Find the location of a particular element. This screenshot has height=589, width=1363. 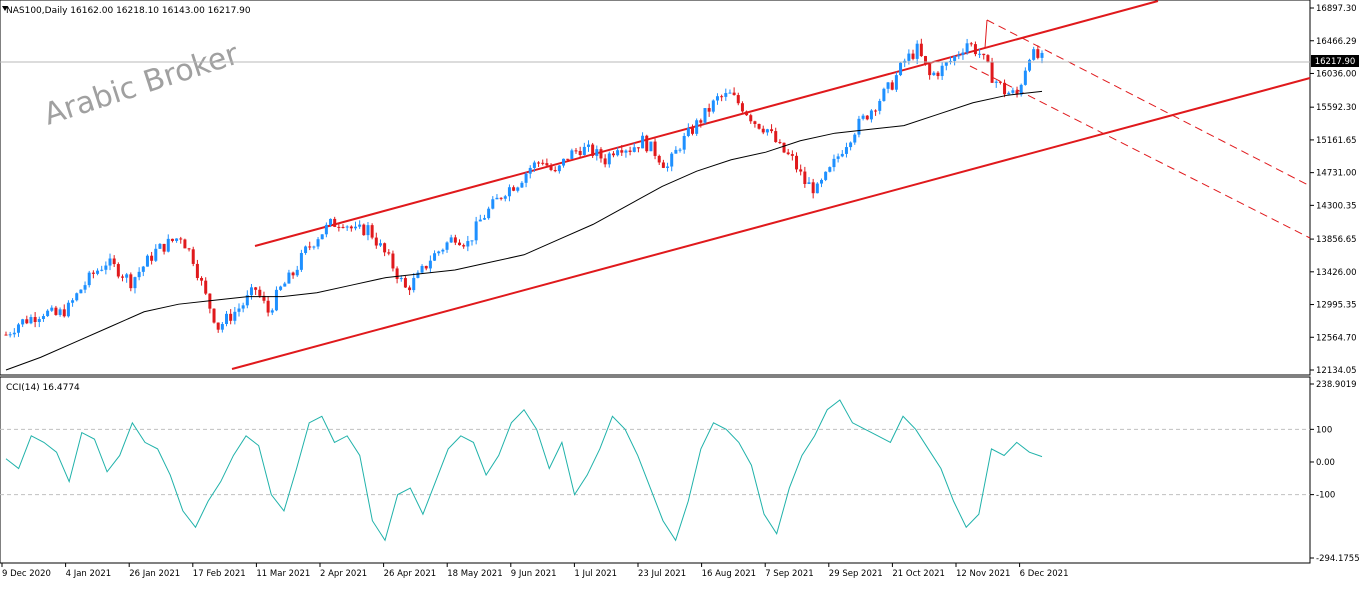

price-tick-label: 16036.00 is located at coordinates (1336, 74).